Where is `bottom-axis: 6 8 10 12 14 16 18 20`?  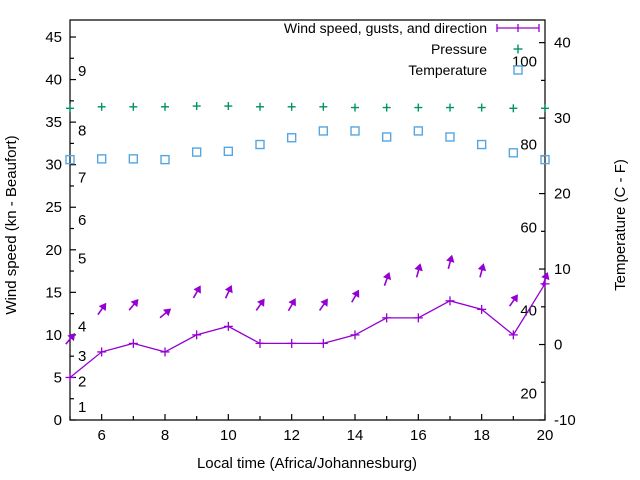
bottom-axis: 6 8 10 12 14 16 18 20 is located at coordinates (311, 429).